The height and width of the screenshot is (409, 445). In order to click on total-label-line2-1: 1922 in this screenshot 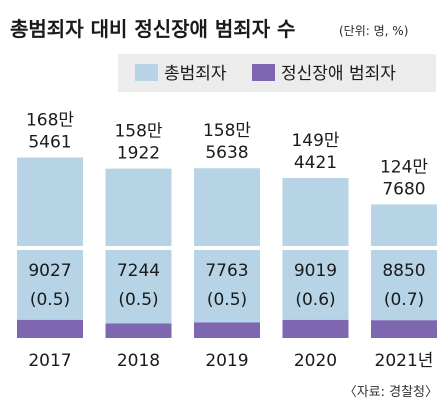, I will do `click(138, 154)`.